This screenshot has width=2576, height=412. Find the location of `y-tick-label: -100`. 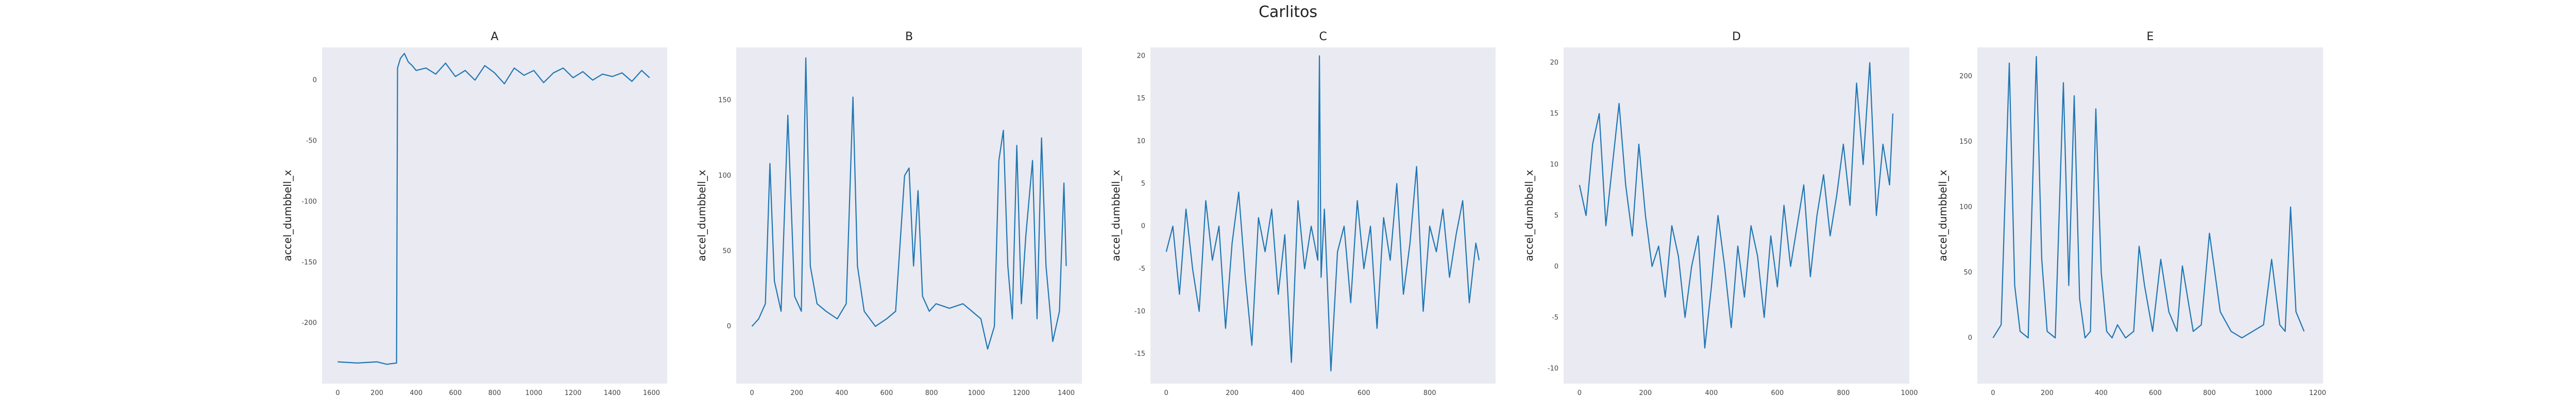

y-tick-label: -100 is located at coordinates (309, 202).